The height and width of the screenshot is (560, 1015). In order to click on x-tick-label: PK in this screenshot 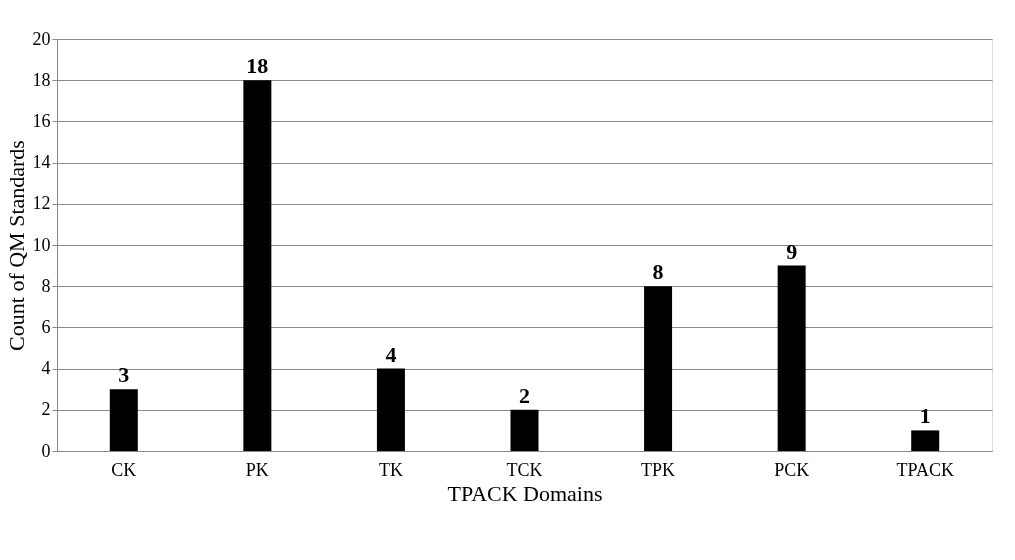, I will do `click(257, 469)`.